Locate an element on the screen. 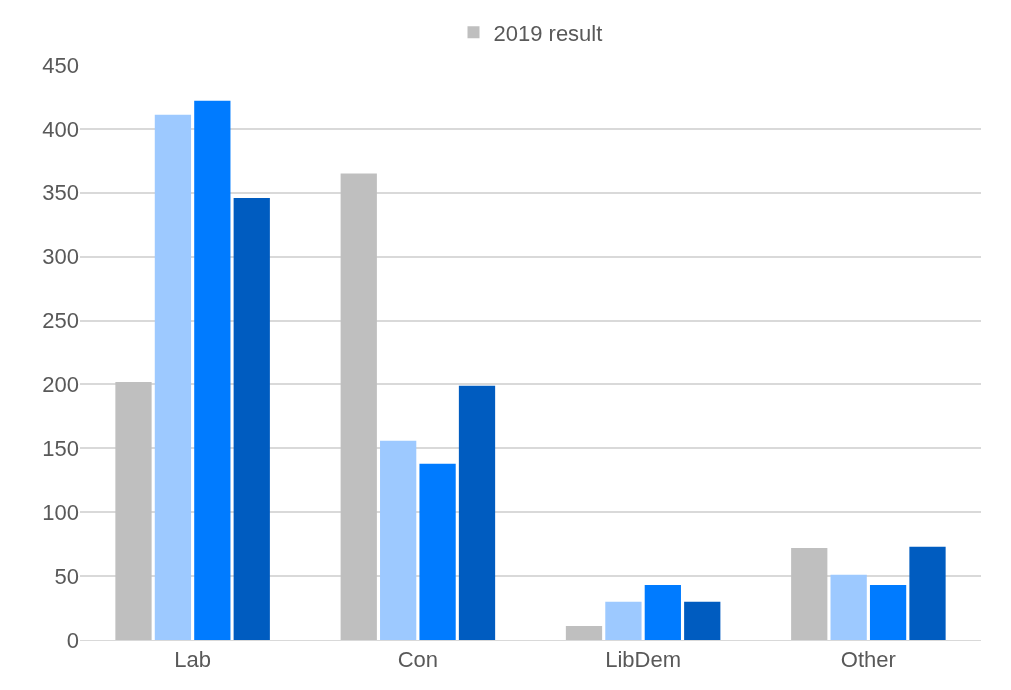 The width and height of the screenshot is (1011, 690). y-tick-label: 400 is located at coordinates (60, 129).